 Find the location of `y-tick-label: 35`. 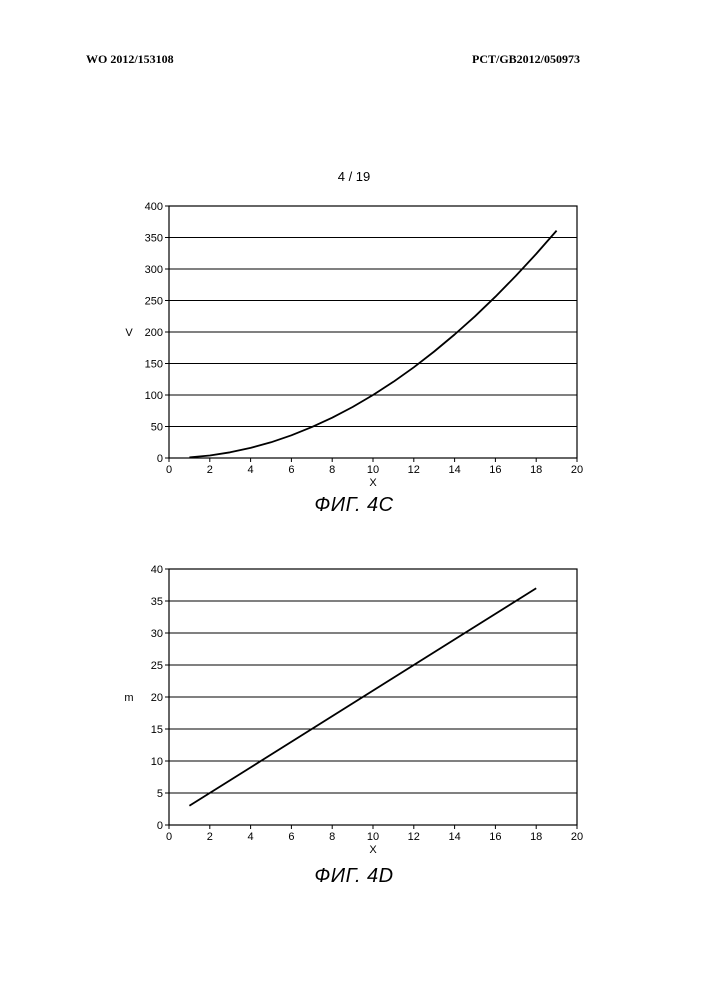

y-tick-label: 35 is located at coordinates (157, 602).